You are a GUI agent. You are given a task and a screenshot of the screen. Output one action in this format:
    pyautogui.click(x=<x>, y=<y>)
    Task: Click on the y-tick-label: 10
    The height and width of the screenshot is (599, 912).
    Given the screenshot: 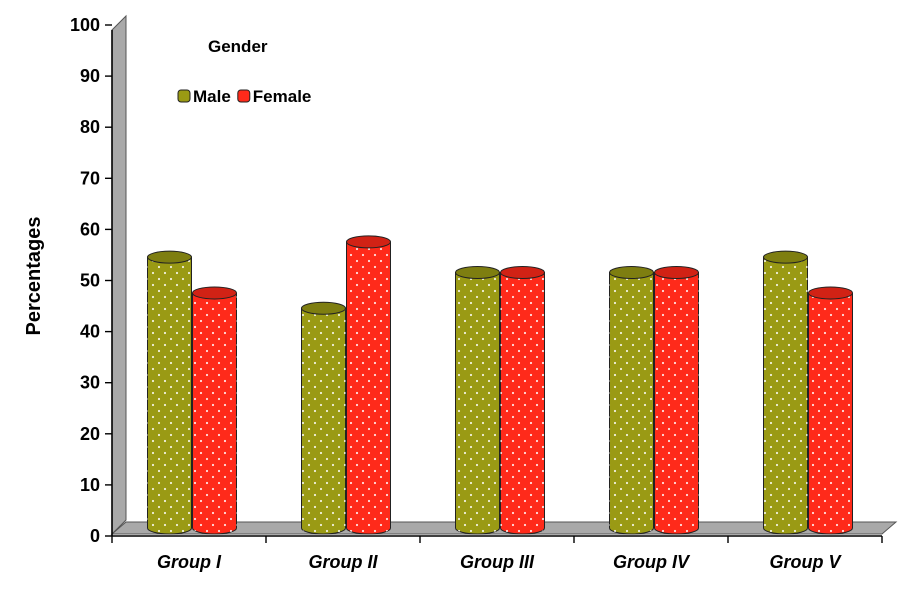 What is the action you would take?
    pyautogui.click(x=90, y=485)
    